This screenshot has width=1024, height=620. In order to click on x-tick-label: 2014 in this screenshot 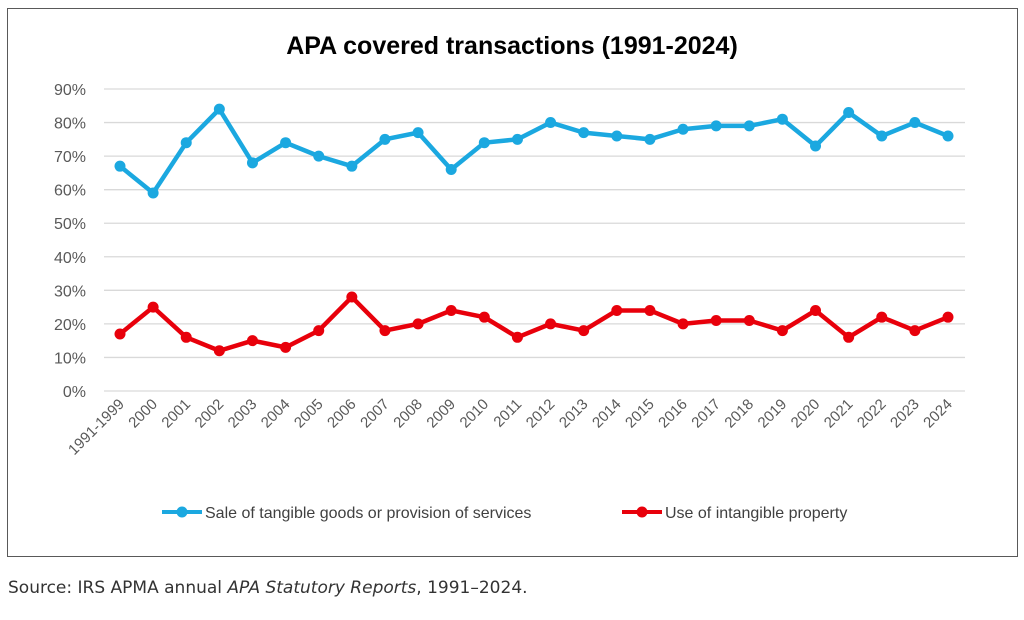, I will do `click(607, 414)`.